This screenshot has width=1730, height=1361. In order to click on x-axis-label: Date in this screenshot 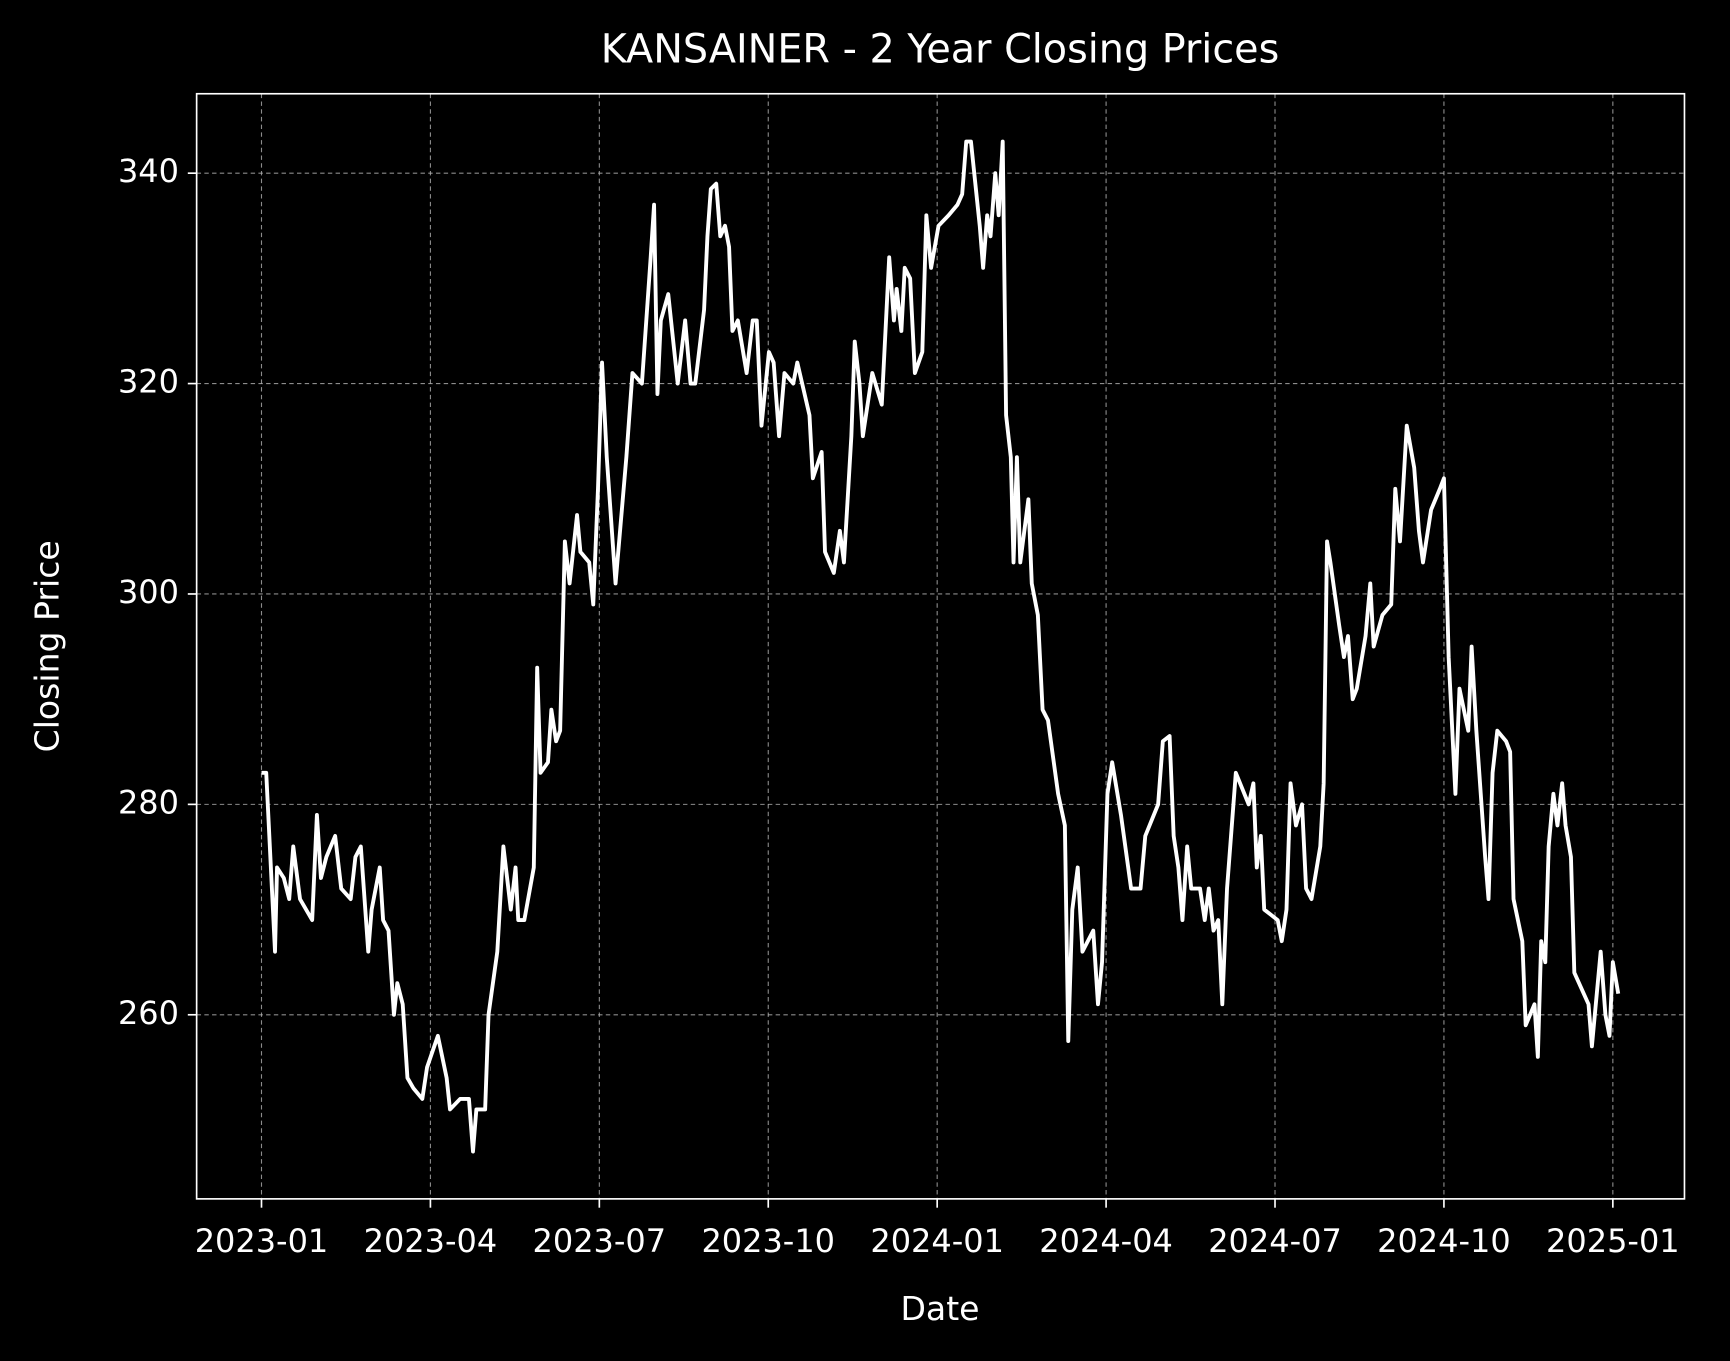, I will do `click(939, 1308)`.